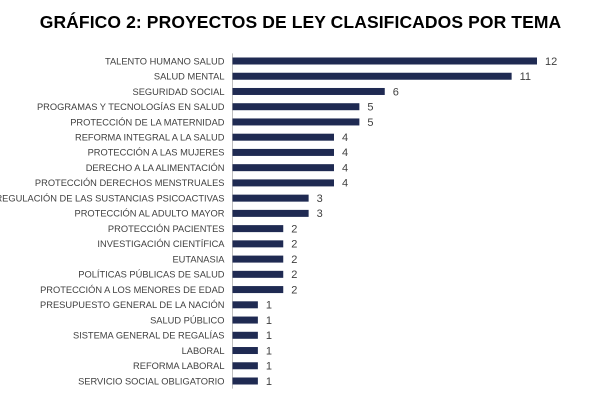 This screenshot has height=403, width=601. I want to click on category-label: PROTECCIÓN DERECHOS MENSTRUALES, so click(130, 183).